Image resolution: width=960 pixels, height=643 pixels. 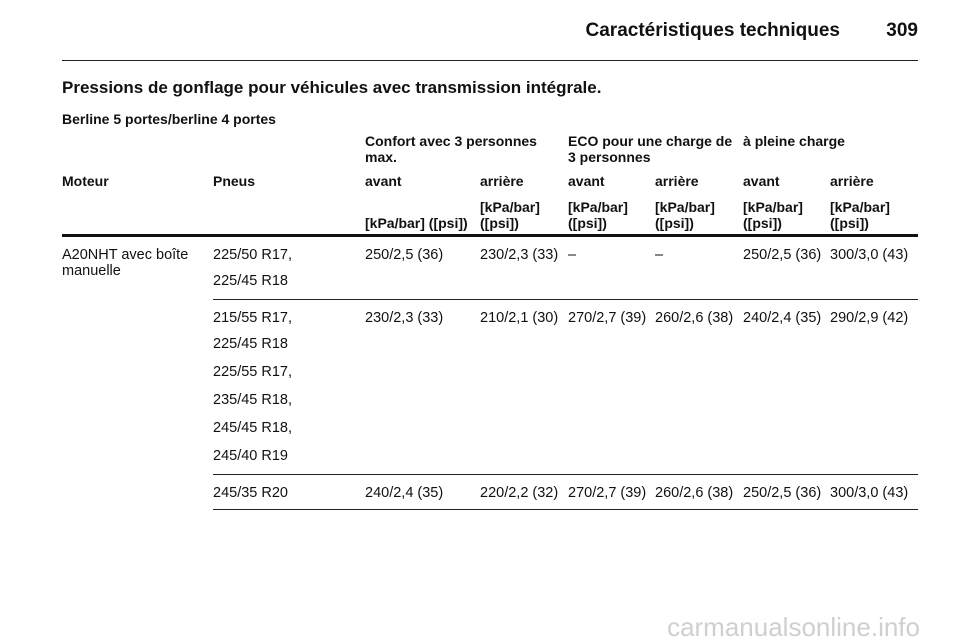 What do you see at coordinates (234, 181) in the screenshot?
I see `column-header: Pneus` at bounding box center [234, 181].